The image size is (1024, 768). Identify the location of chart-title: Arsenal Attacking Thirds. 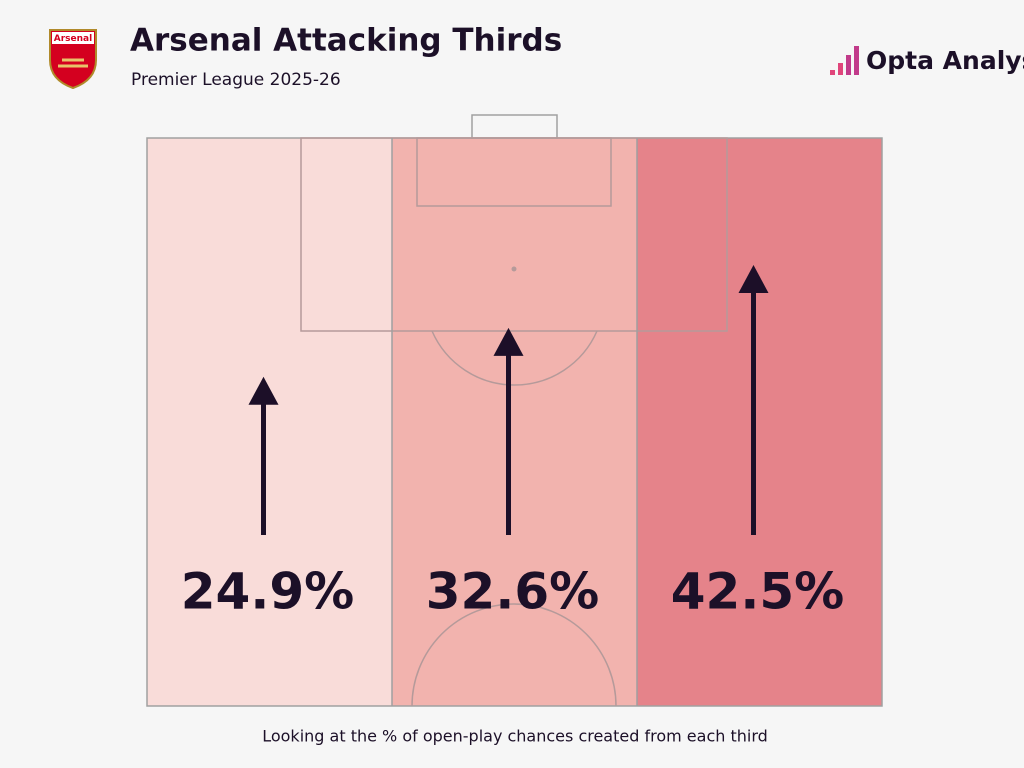
(346, 41).